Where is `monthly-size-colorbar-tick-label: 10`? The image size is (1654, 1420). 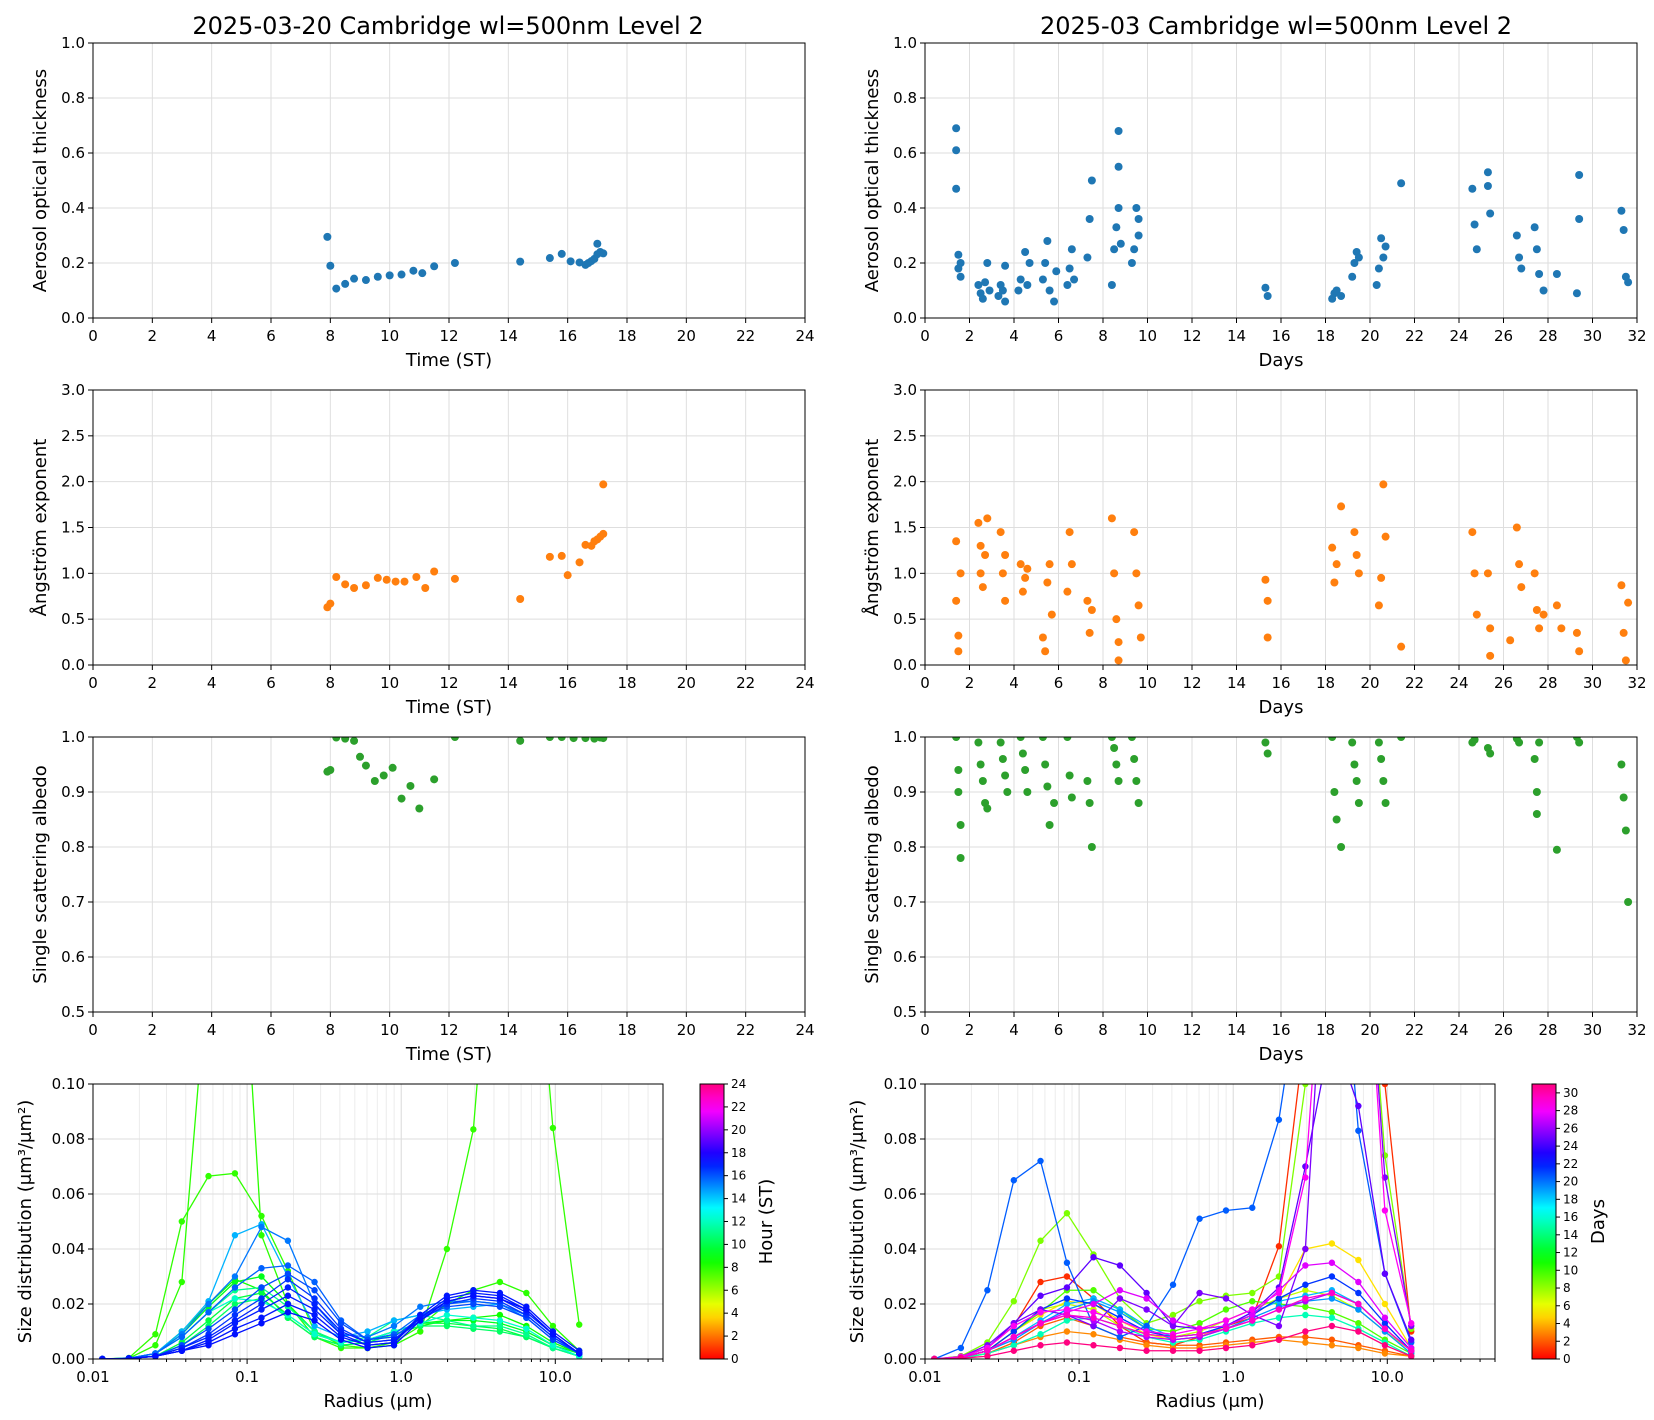
monthly-size-colorbar-tick-label: 10 is located at coordinates (1570, 1270).